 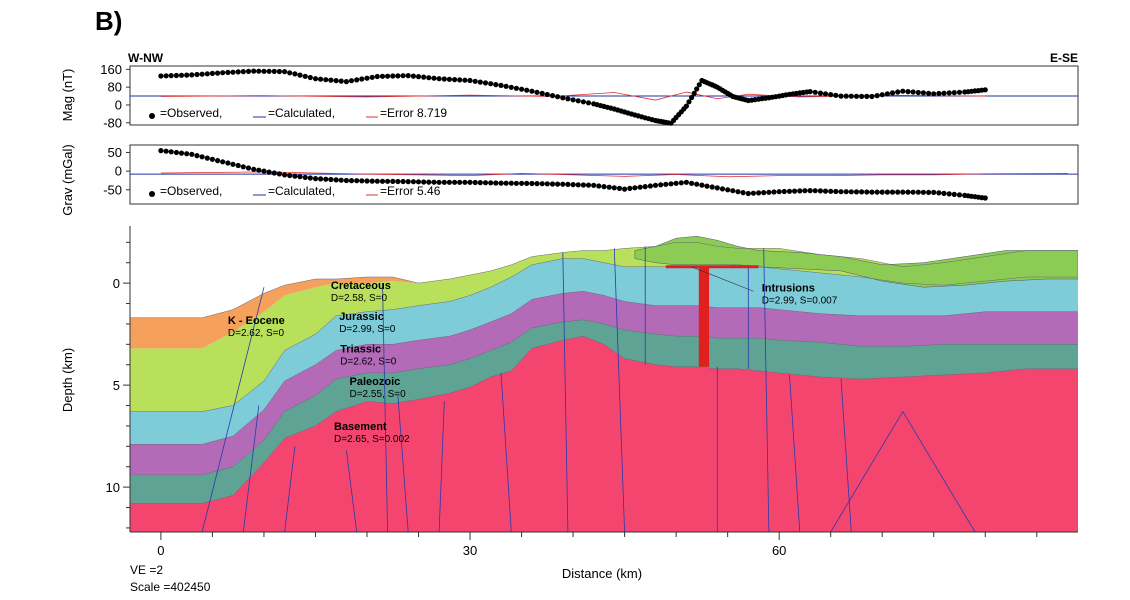 What do you see at coordinates (67, 180) in the screenshot?
I see `gravity-y-axis-label: Grav (mGal)` at bounding box center [67, 180].